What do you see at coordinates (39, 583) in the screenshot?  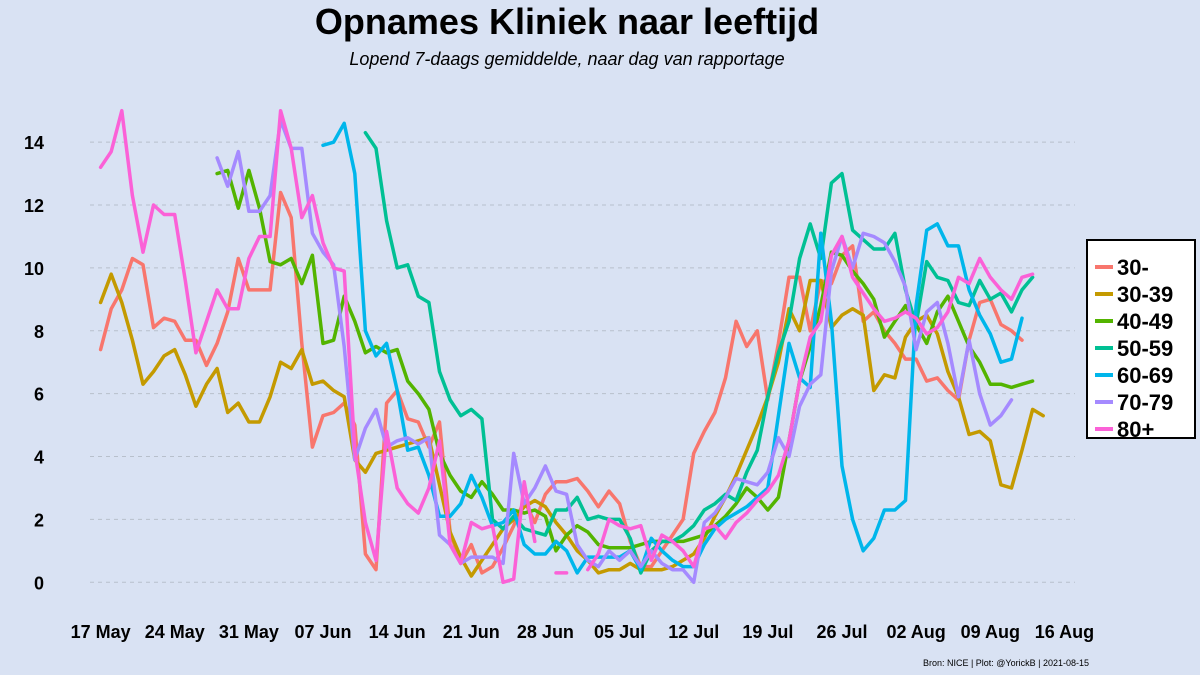 I see `y-tick-label: 0` at bounding box center [39, 583].